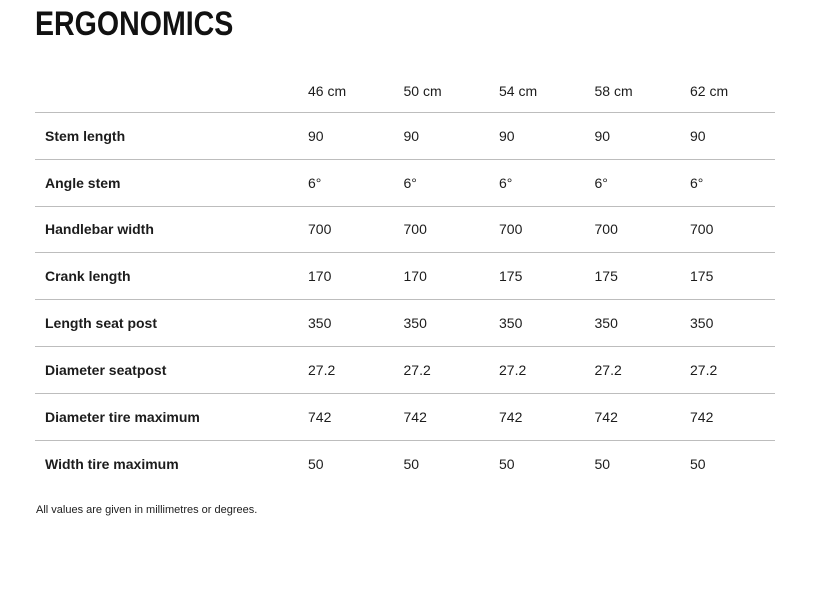  I want to click on table-row: Diameter seatpost 27.2 27.2 27.2 27.2 27.2, so click(405, 370).